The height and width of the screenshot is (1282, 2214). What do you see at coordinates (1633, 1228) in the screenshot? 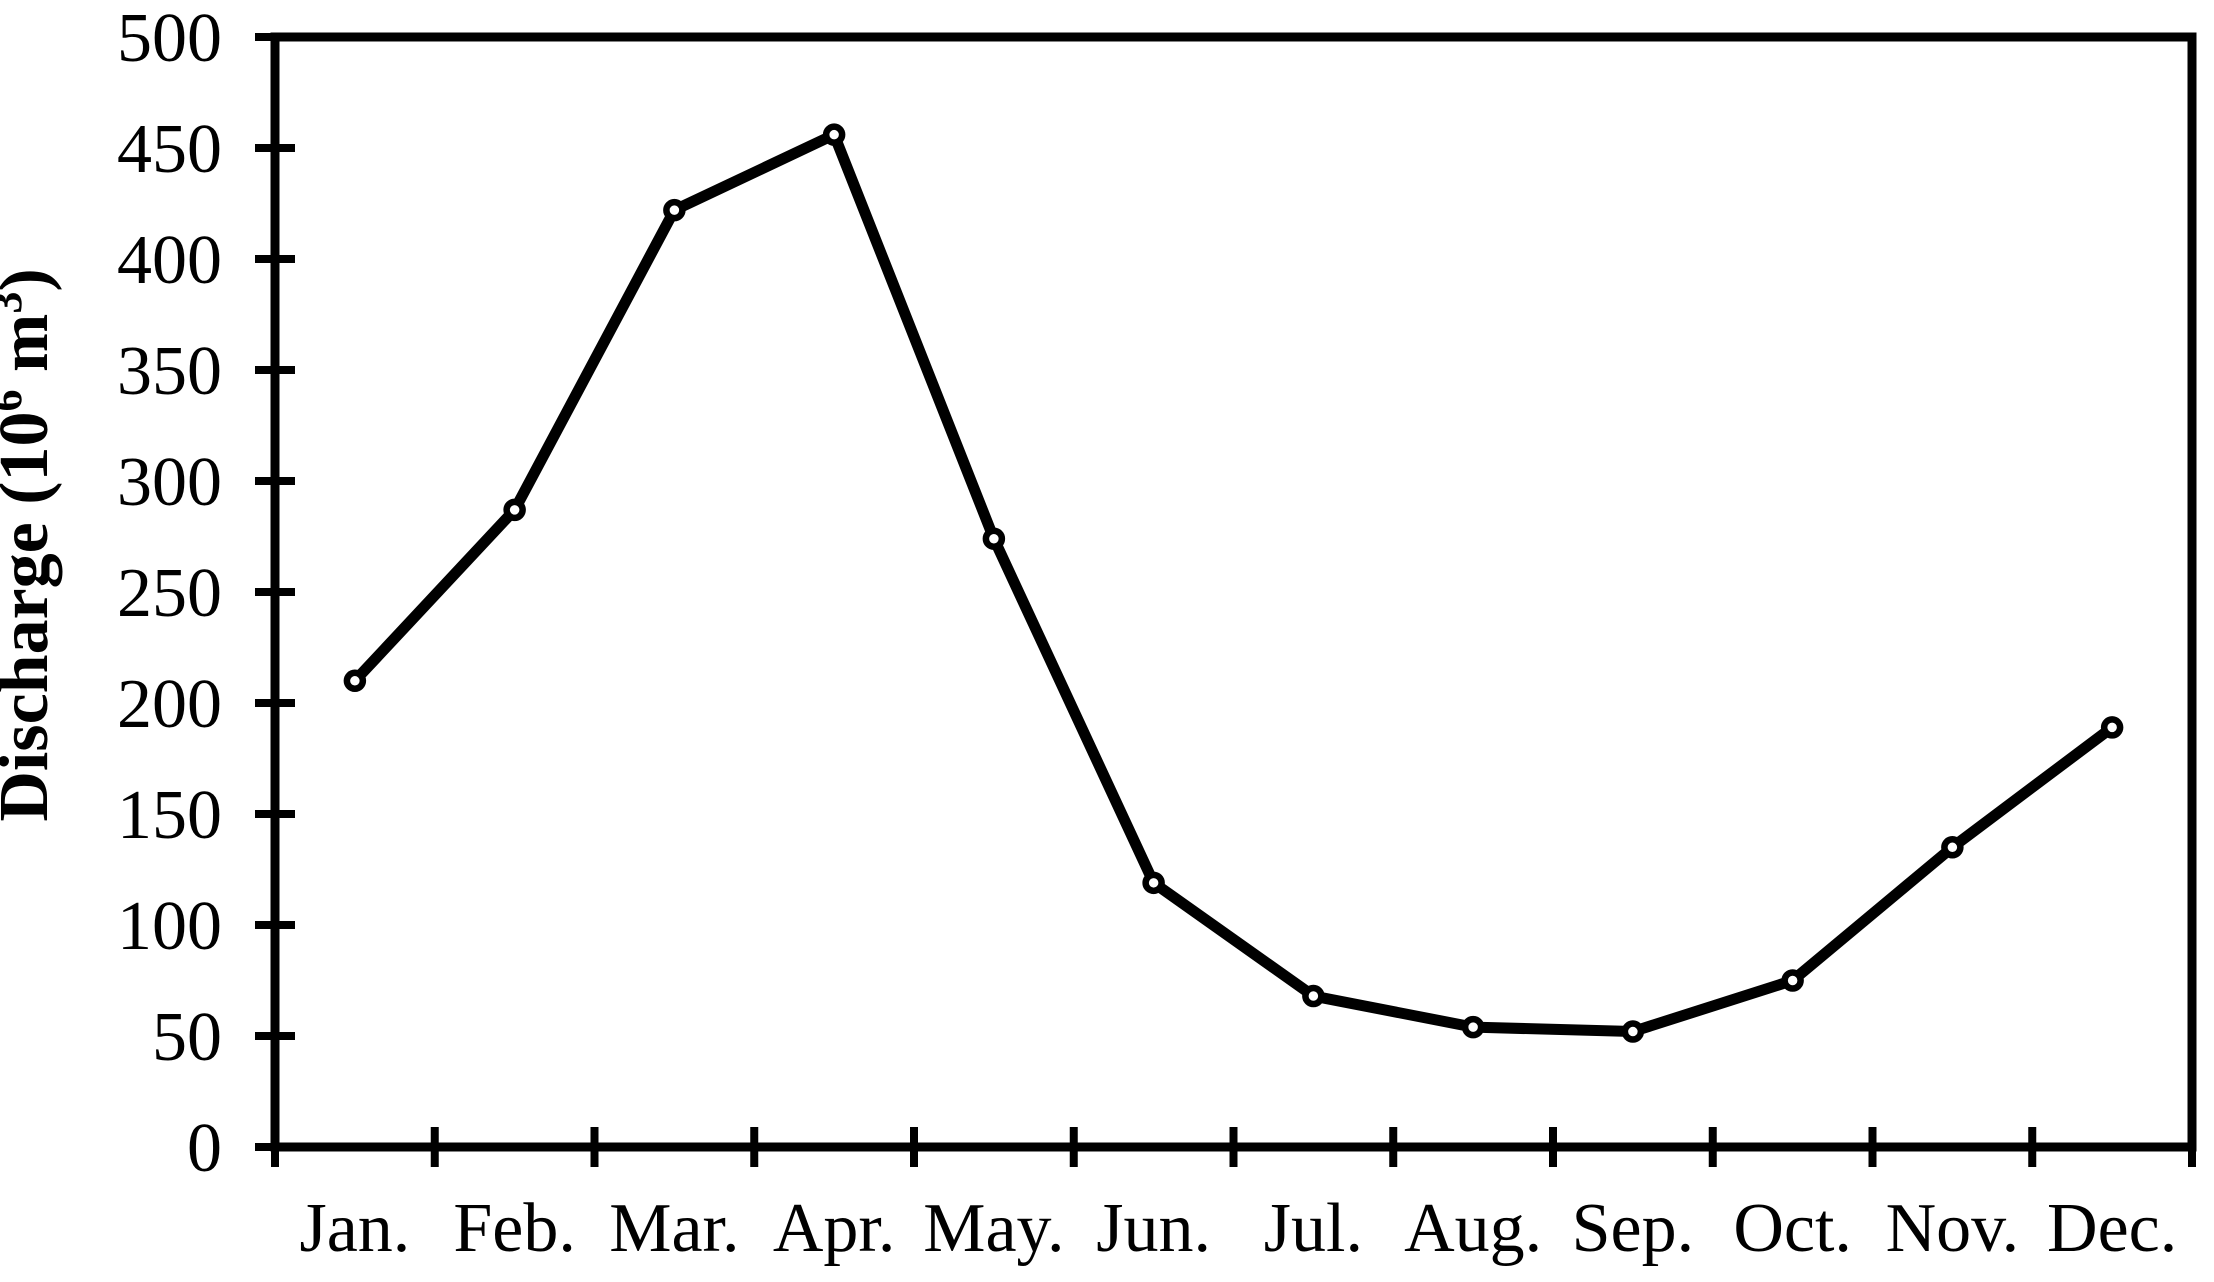
I see `x-axis-label: Sep.` at bounding box center [1633, 1228].